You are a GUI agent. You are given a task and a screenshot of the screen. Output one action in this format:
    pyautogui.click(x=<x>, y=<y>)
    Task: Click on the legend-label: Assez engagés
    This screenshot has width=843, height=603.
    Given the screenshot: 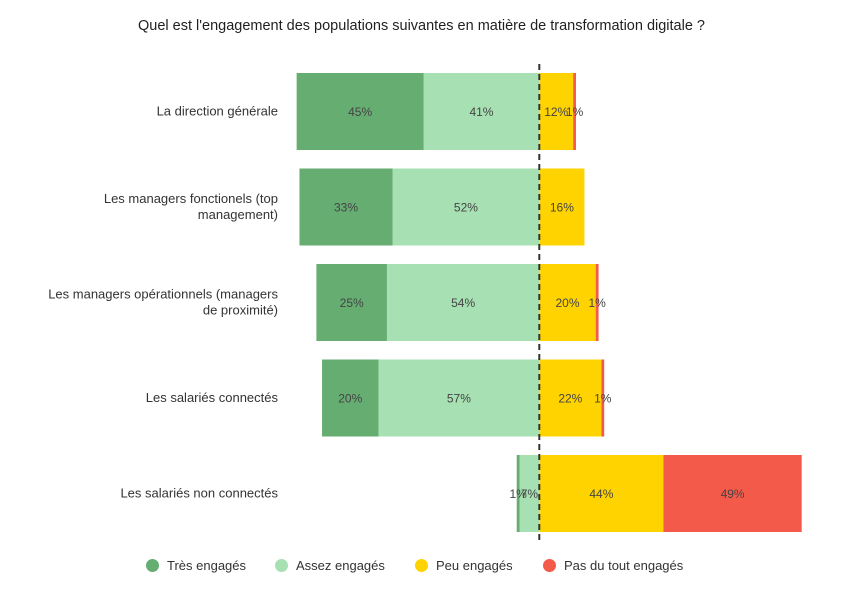 What is the action you would take?
    pyautogui.click(x=340, y=565)
    